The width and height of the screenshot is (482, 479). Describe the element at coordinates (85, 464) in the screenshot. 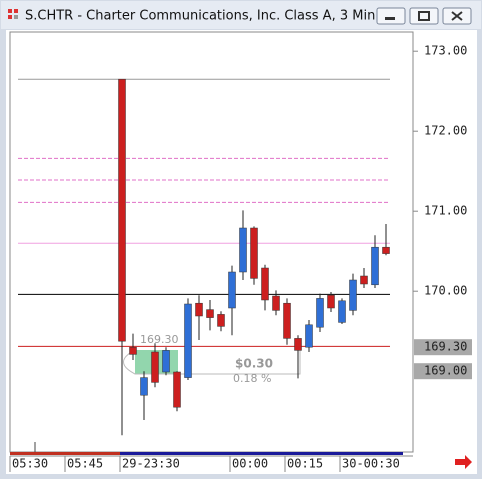

I see `x-tick-label: 05:45` at that location.